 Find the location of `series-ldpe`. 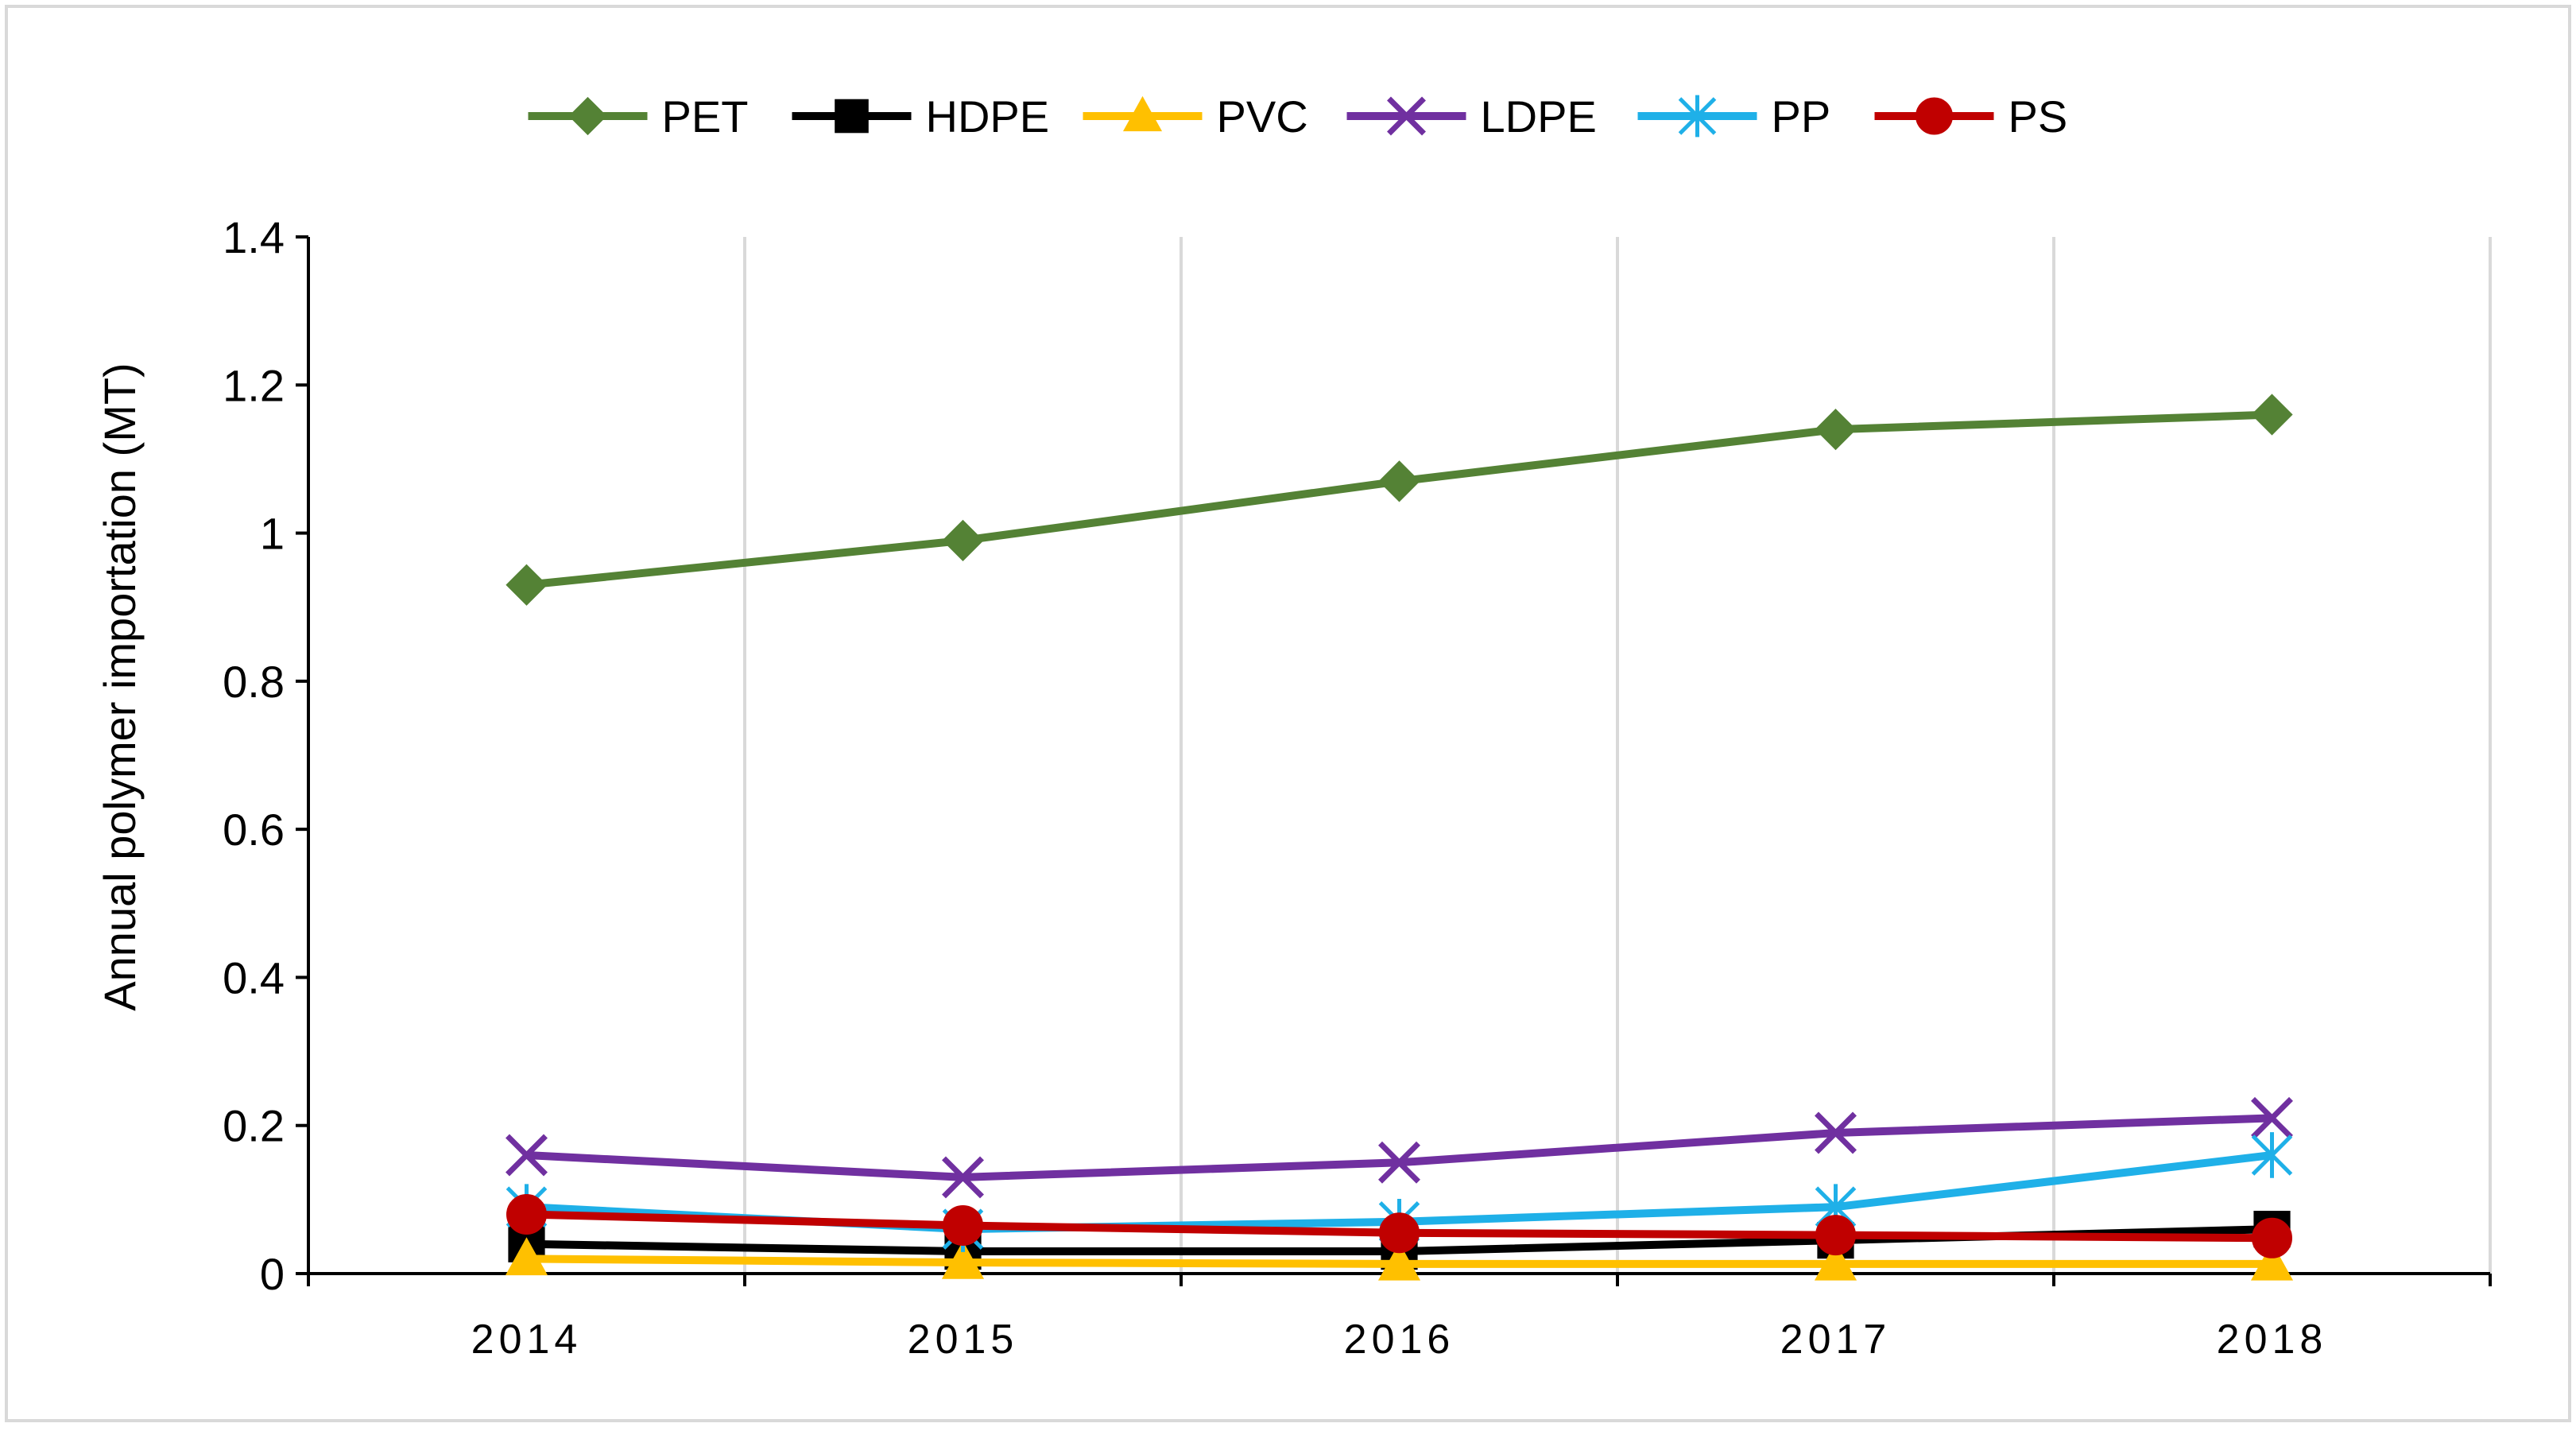

series-ldpe is located at coordinates (1399, 1147).